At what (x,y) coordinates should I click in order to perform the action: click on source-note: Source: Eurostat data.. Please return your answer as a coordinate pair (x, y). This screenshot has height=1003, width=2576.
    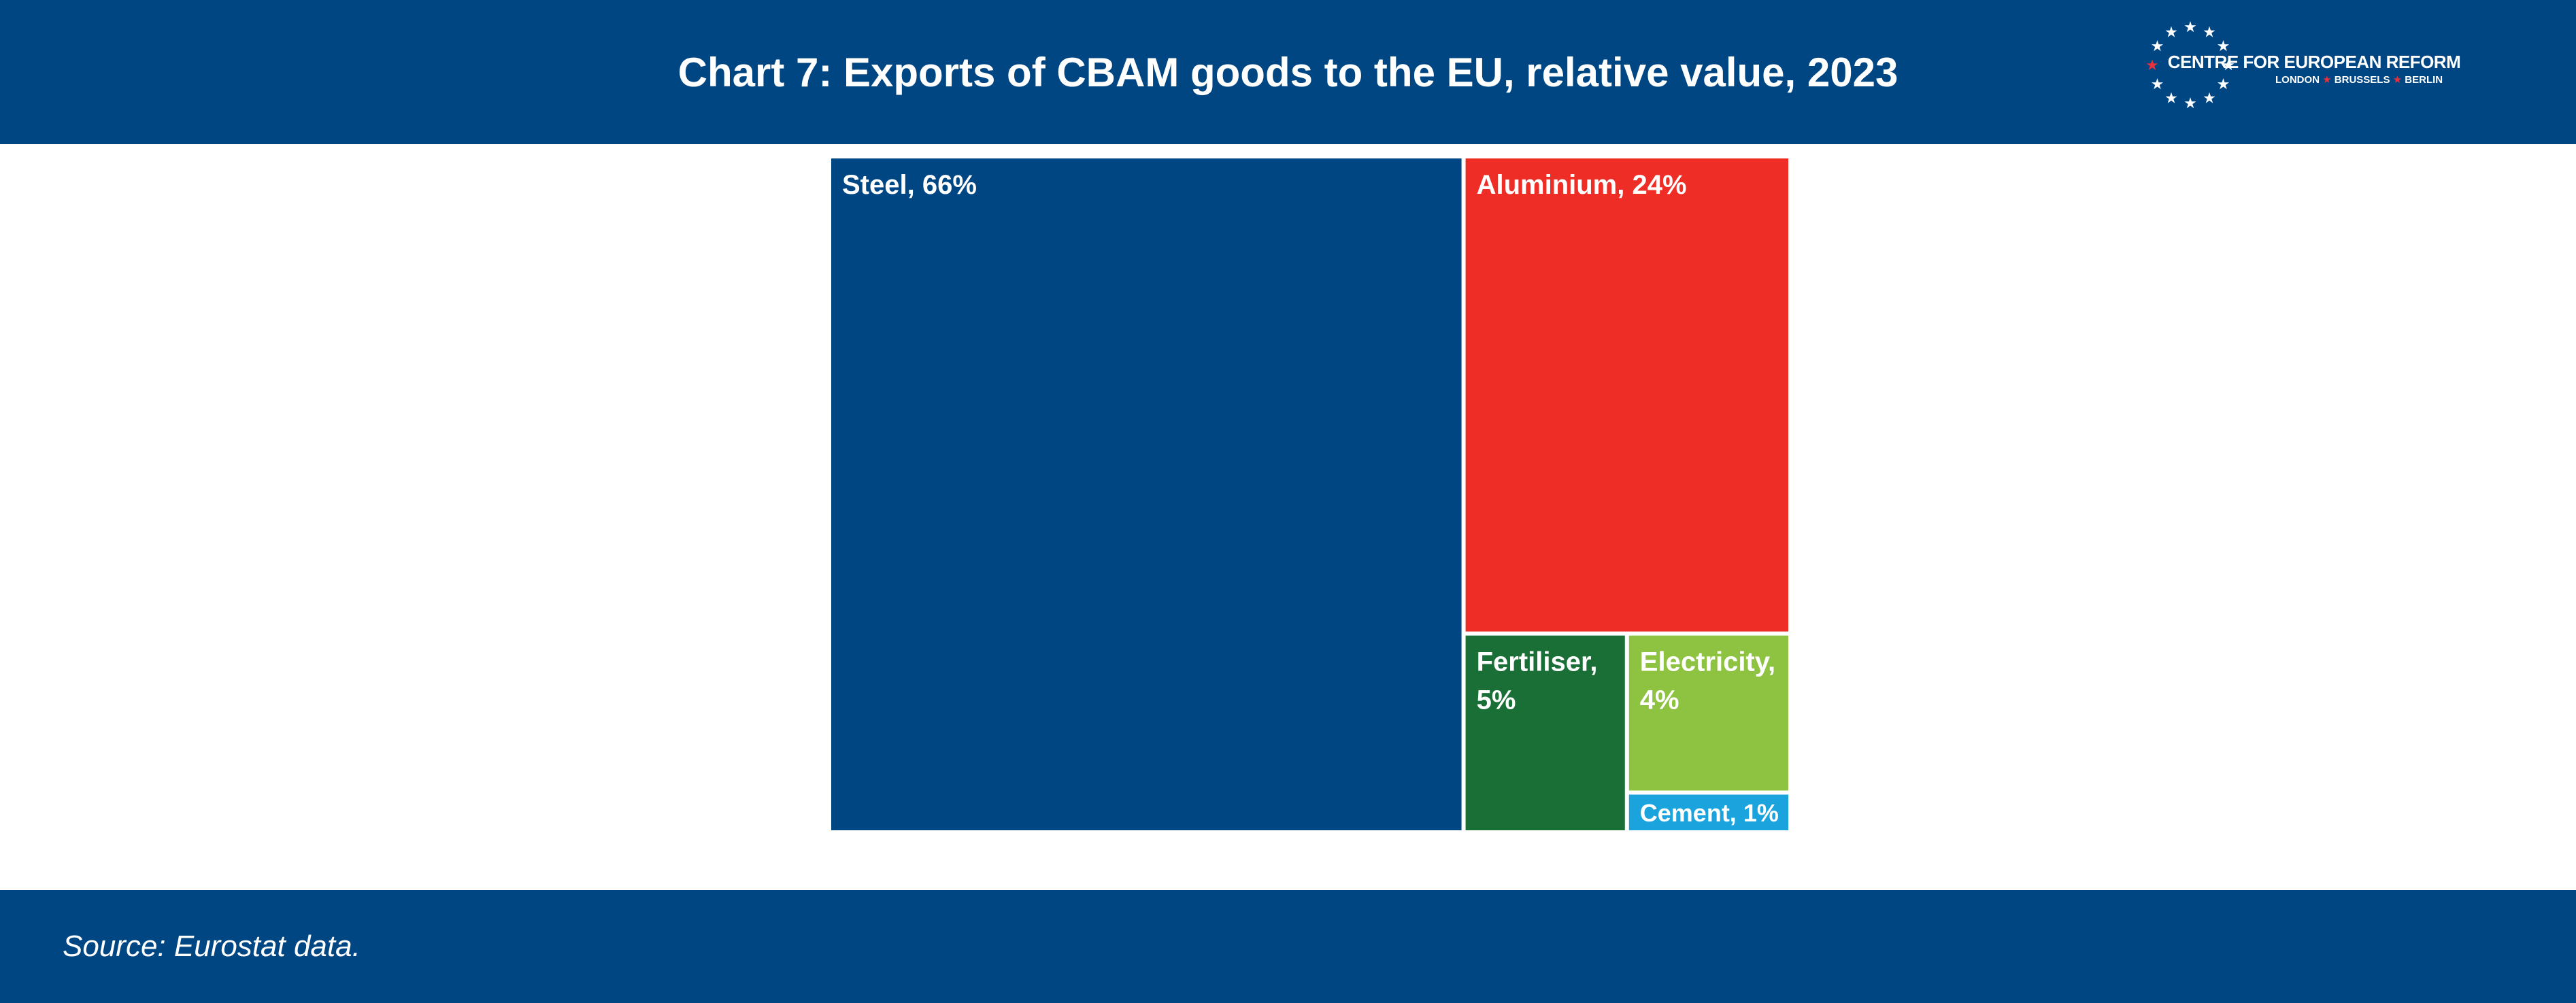
    Looking at the image, I should click on (212, 947).